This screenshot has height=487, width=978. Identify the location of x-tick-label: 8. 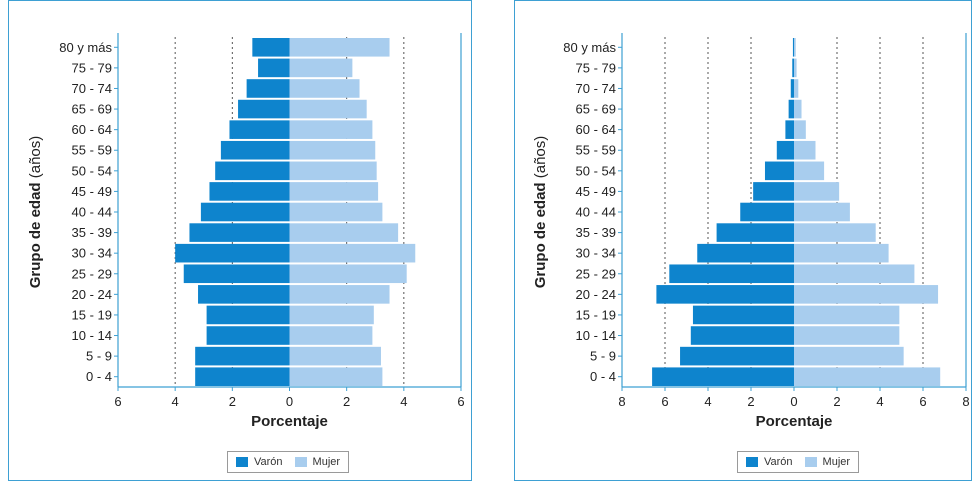
(965, 401).